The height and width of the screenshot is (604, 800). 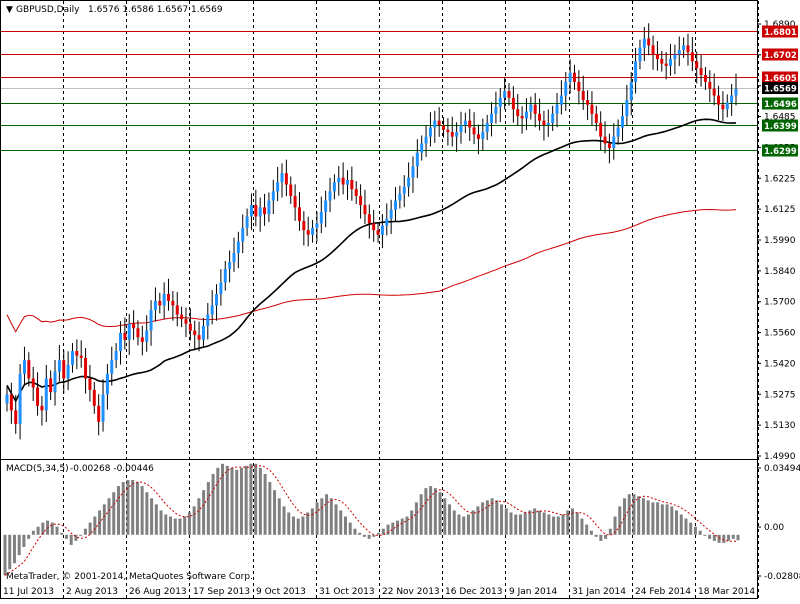 I want to click on y-tick-label: 1.5560, so click(x=780, y=334).